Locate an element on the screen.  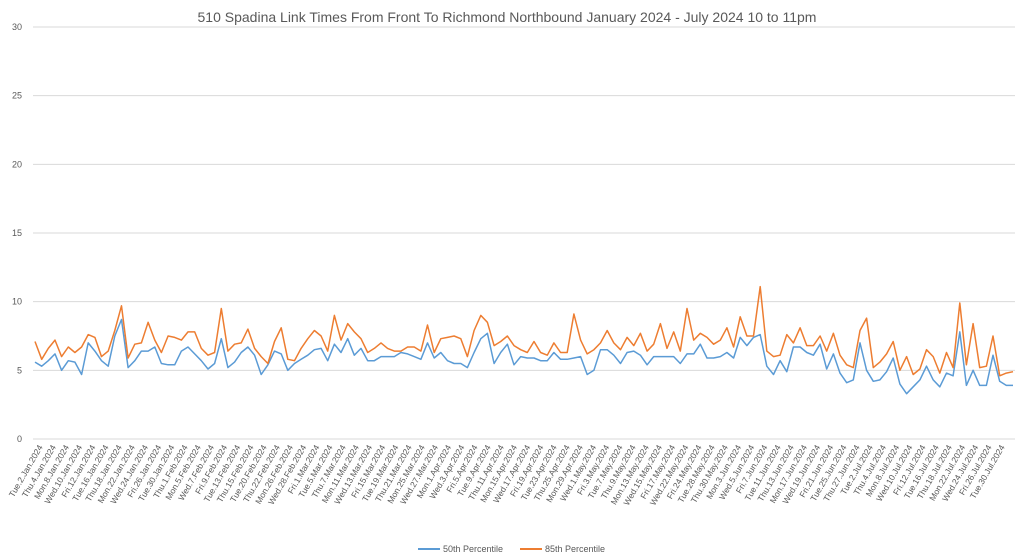
legend: 50th Percentile 85th Percentile is located at coordinates (511, 549).